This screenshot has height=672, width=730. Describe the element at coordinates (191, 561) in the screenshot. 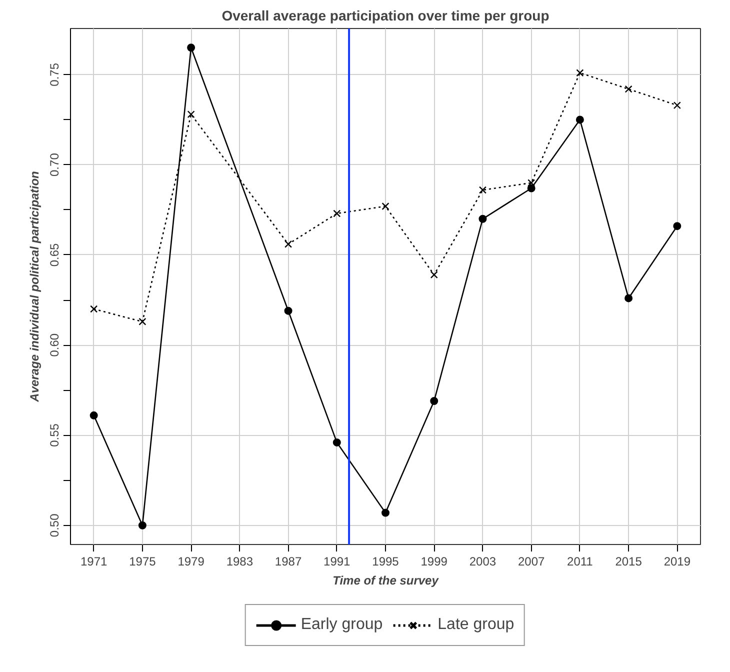

I see `x-tick-label: 1979` at that location.